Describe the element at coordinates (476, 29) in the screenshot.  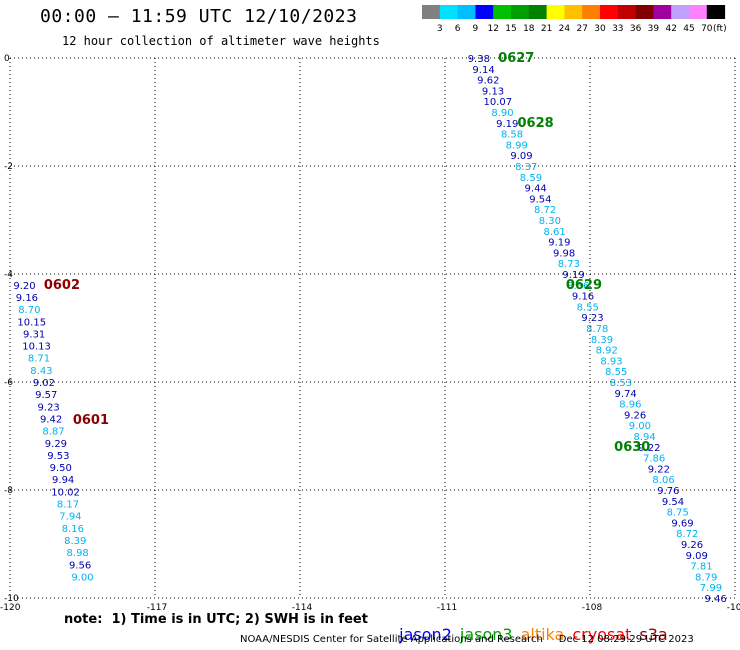
I see `colorbar-label: 9` at that location.